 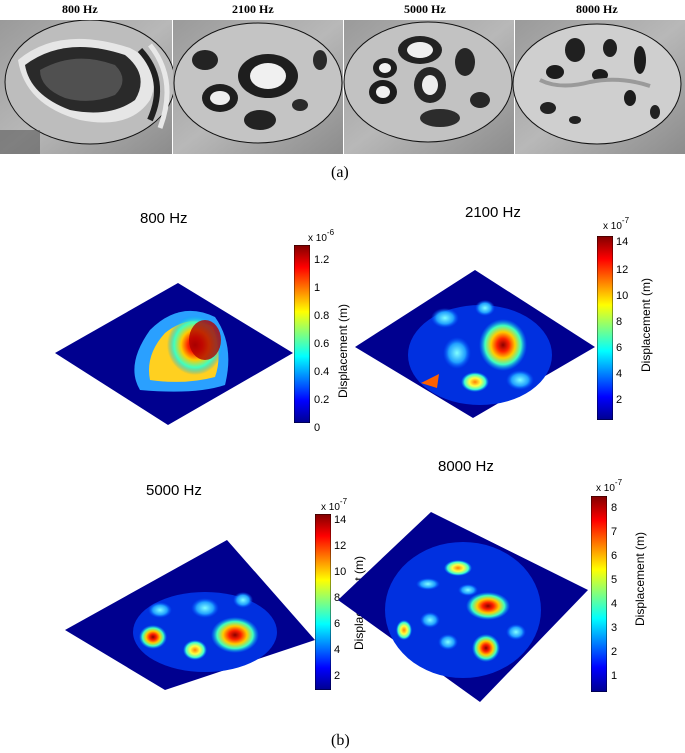 What do you see at coordinates (605, 328) in the screenshot?
I see `plot-2100hz-colorbar` at bounding box center [605, 328].